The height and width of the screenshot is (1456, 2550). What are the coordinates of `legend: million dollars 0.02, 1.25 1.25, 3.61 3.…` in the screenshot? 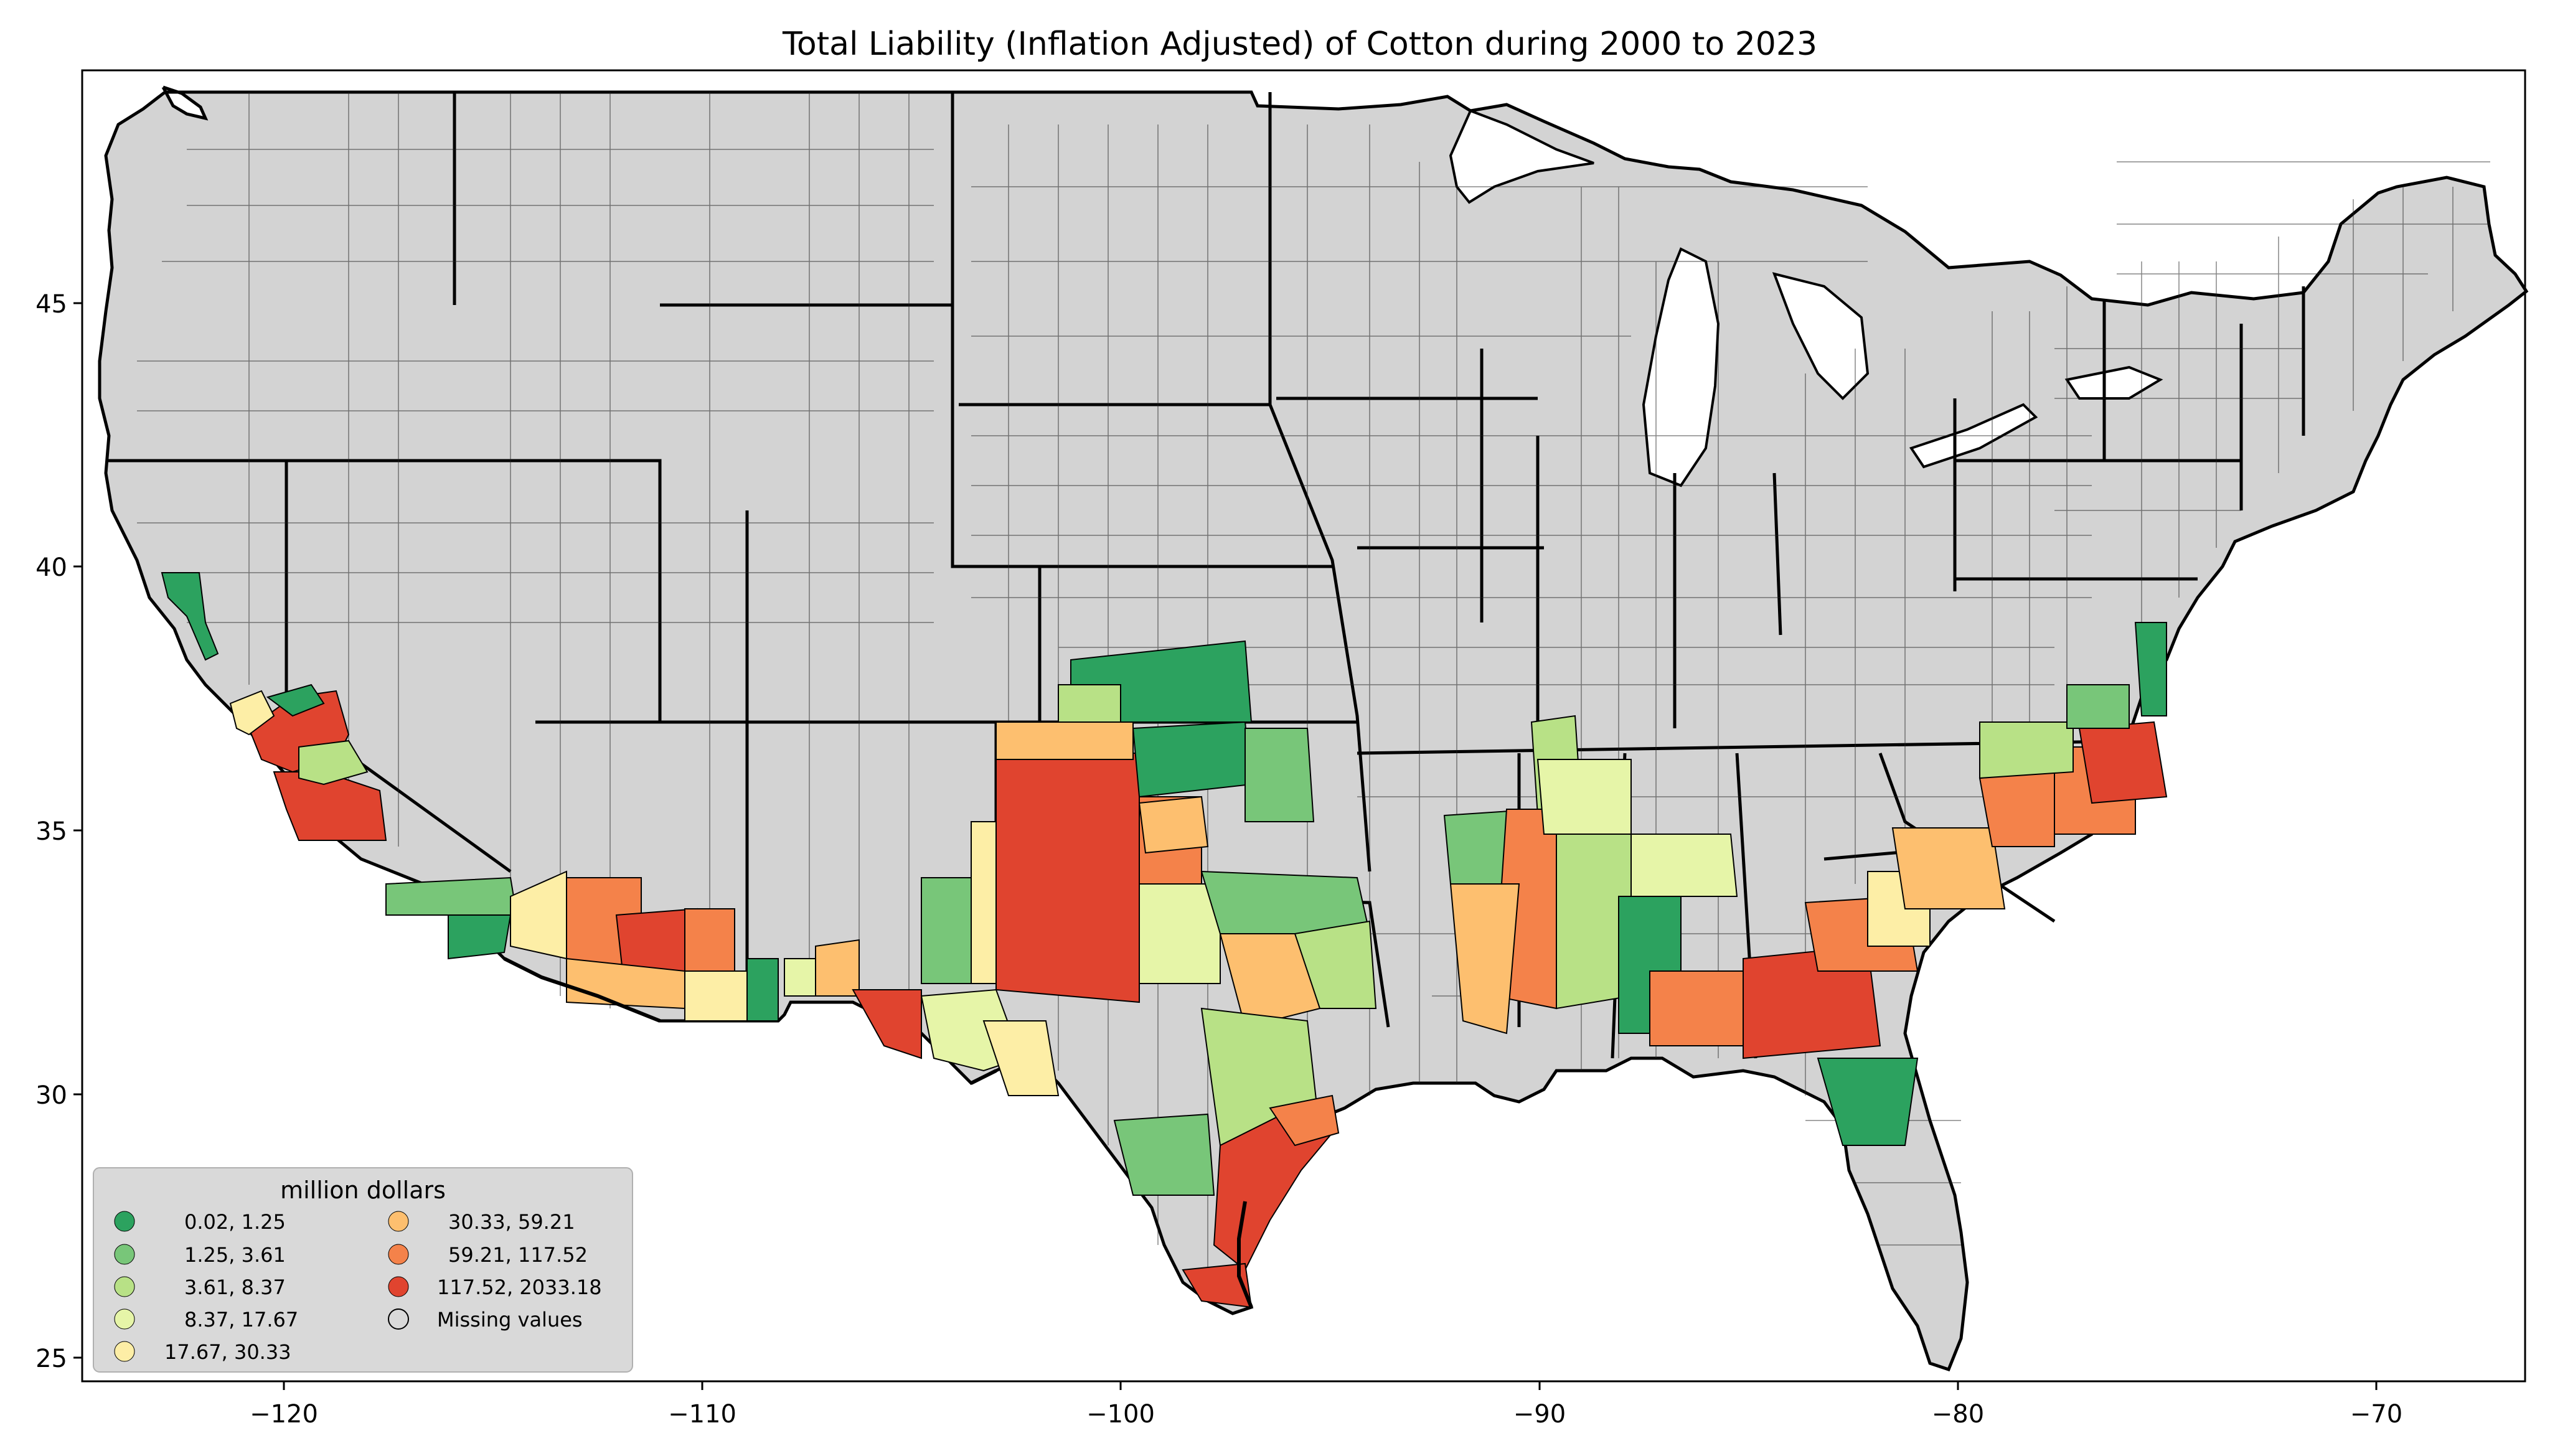 It's located at (363, 1270).